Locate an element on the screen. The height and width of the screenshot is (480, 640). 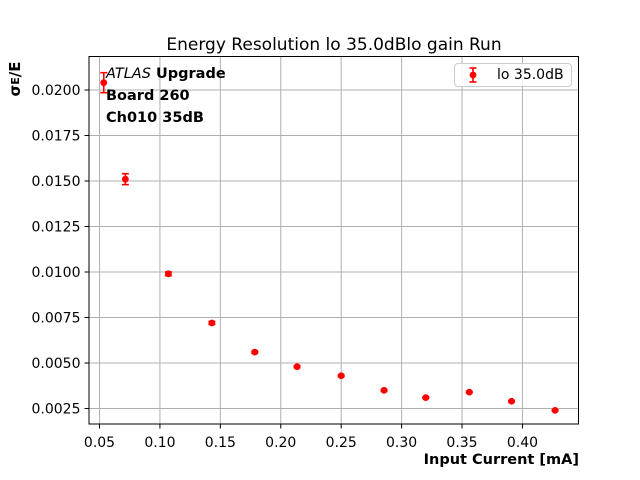
y-axis-label-symbol: σ is located at coordinates (15, 90).